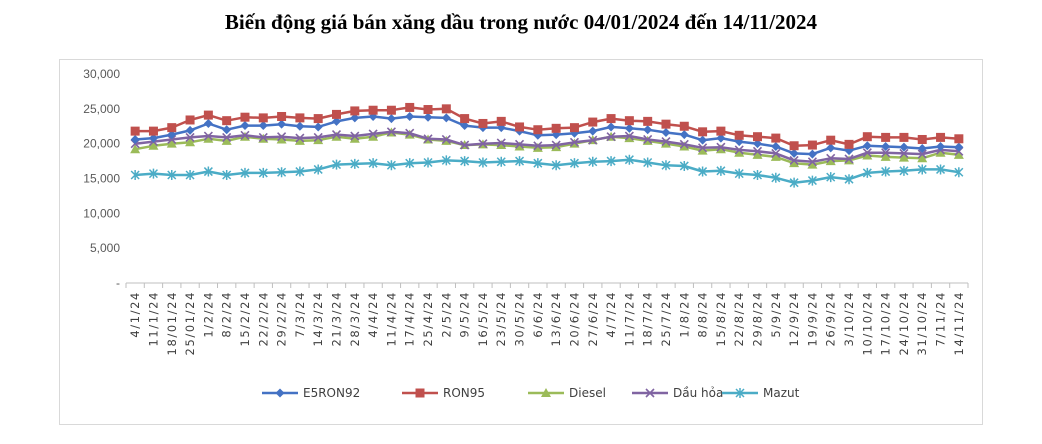 The height and width of the screenshot is (444, 1042). Describe the element at coordinates (227, 314) in the screenshot. I see `x-tick-label: 8/2/24` at that location.